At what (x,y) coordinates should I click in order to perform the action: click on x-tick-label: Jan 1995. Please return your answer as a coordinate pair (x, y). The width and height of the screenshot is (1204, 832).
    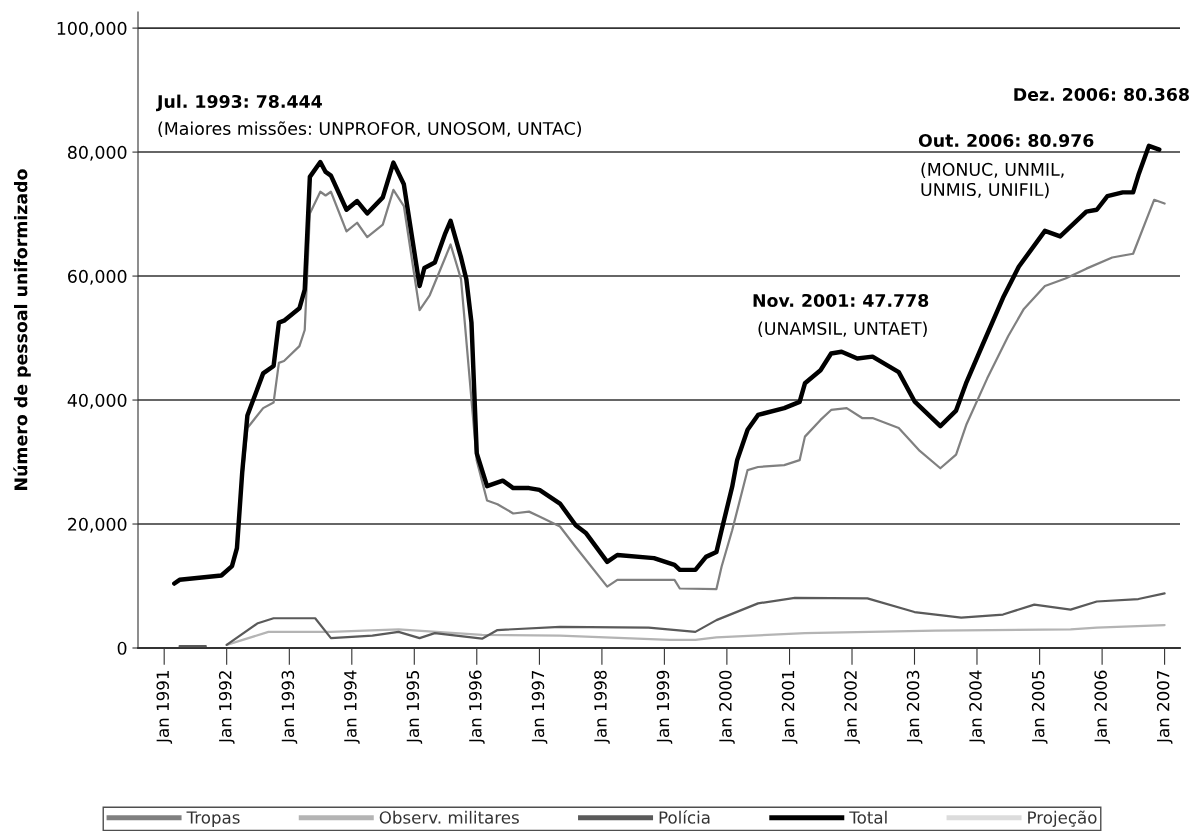
    Looking at the image, I should click on (414, 707).